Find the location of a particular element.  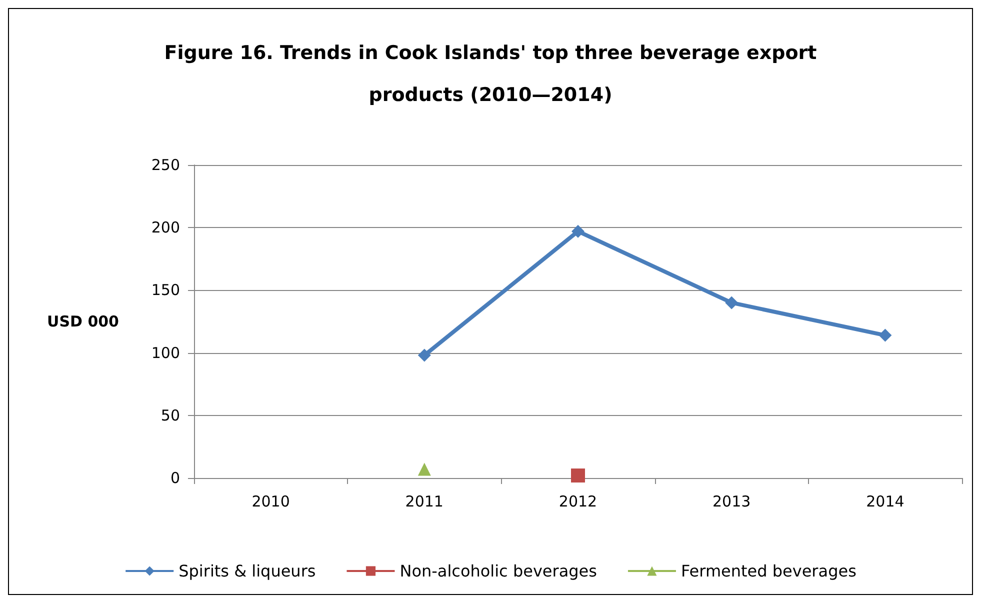

y-tick-label: 250 is located at coordinates (165, 165).